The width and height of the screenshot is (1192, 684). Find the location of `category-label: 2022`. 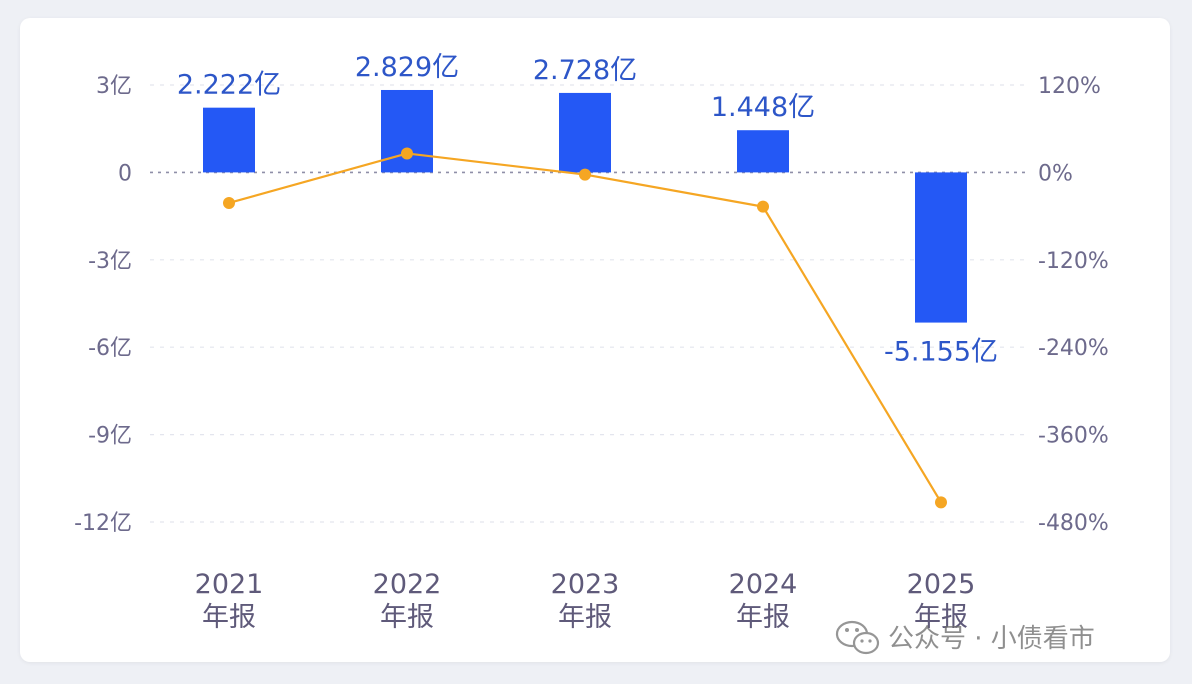

category-label: 2022 is located at coordinates (407, 584).